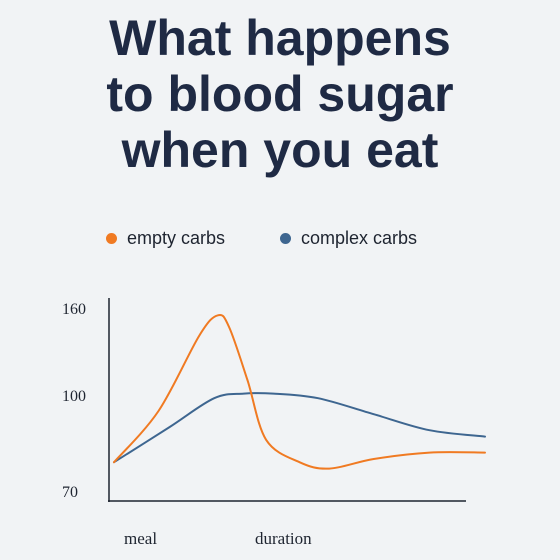  What do you see at coordinates (111, 238) in the screenshot?
I see `legend-marker-empty-carbs` at bounding box center [111, 238].